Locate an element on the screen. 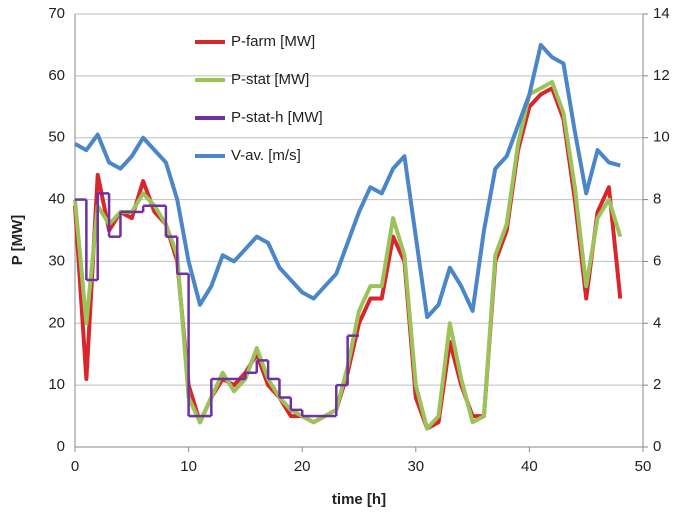 The image size is (687, 515). y-tick-label: 50 is located at coordinates (56, 137).